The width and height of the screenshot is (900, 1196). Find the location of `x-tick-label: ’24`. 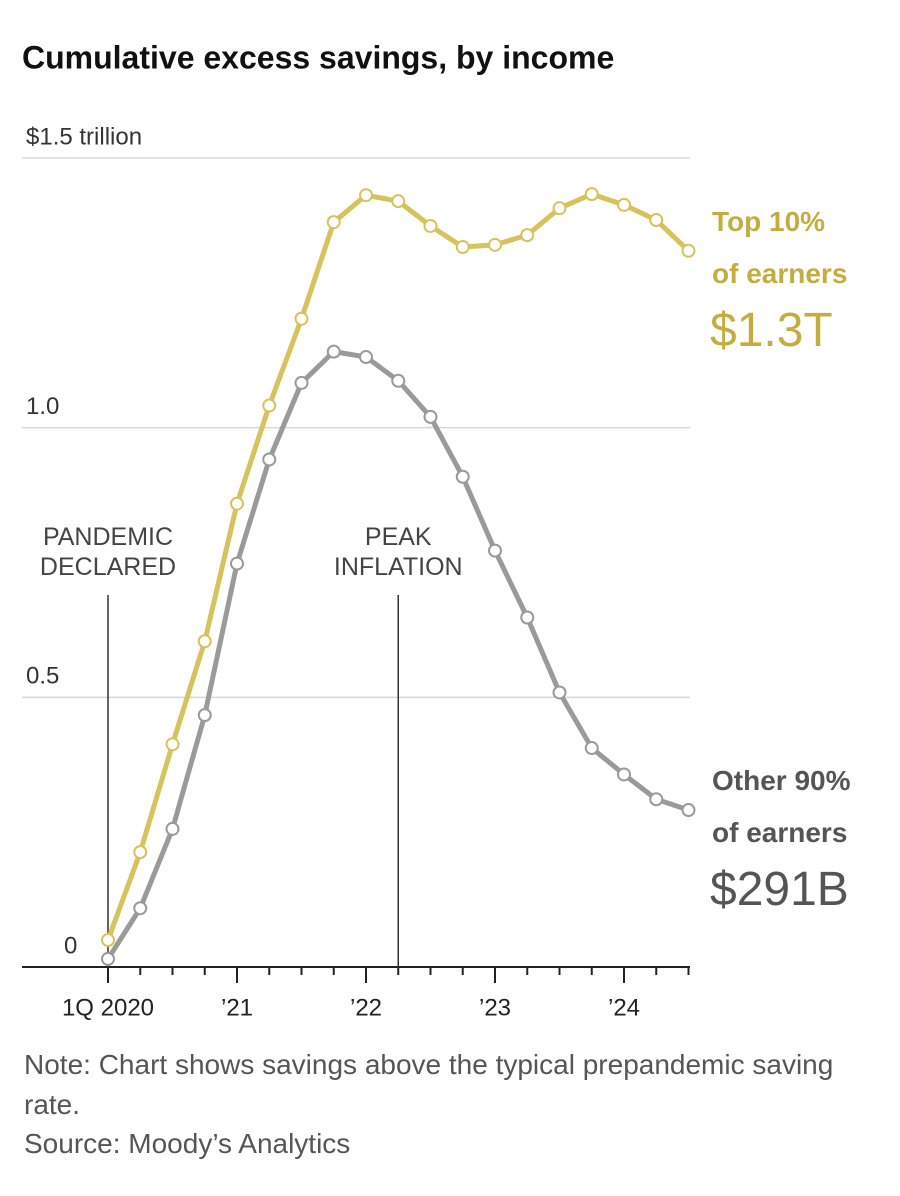

x-tick-label: ’24 is located at coordinates (624, 1007).